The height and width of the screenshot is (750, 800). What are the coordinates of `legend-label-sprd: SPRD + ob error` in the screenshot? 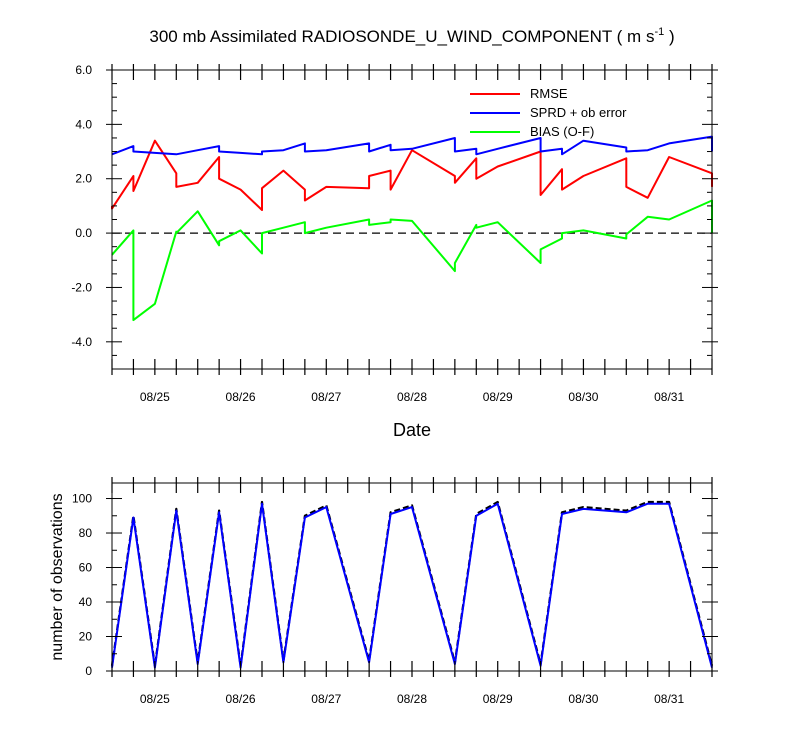 It's located at (578, 112).